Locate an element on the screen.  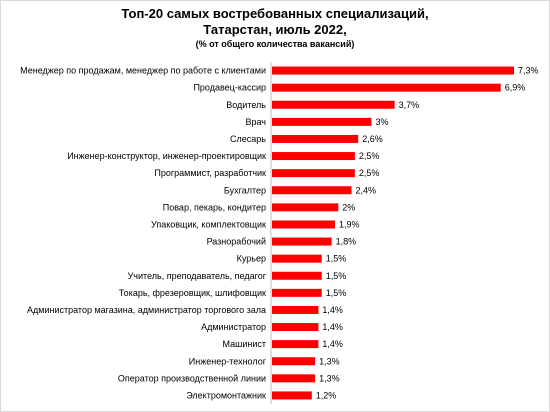
value-label: 2,6% is located at coordinates (372, 139).